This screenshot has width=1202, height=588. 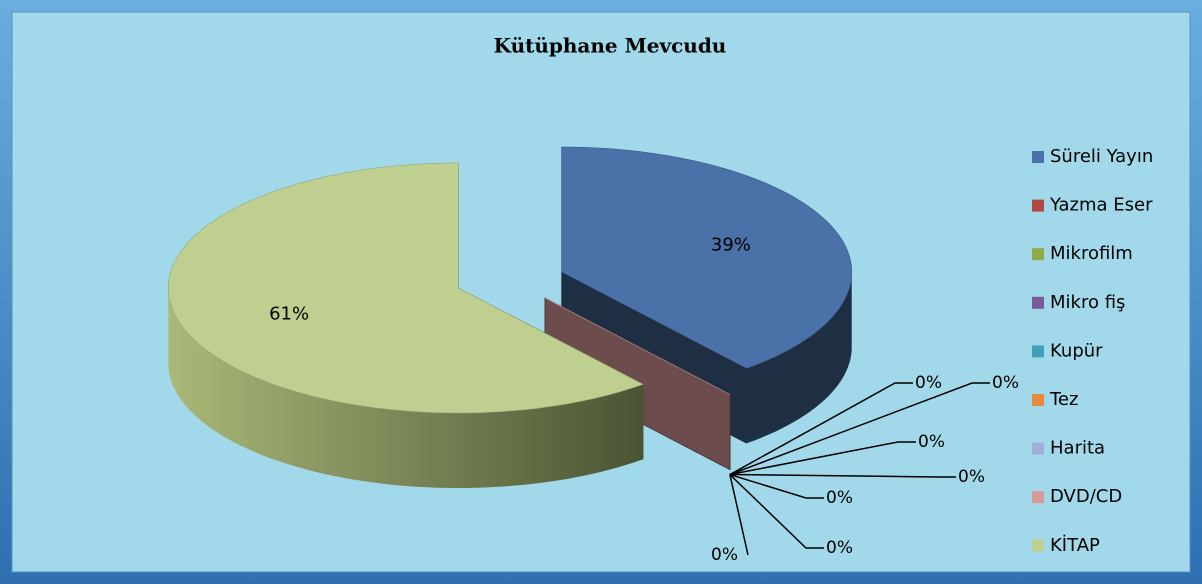 What do you see at coordinates (1087, 302) in the screenshot?
I see `legend-label: Mikro fiş` at bounding box center [1087, 302].